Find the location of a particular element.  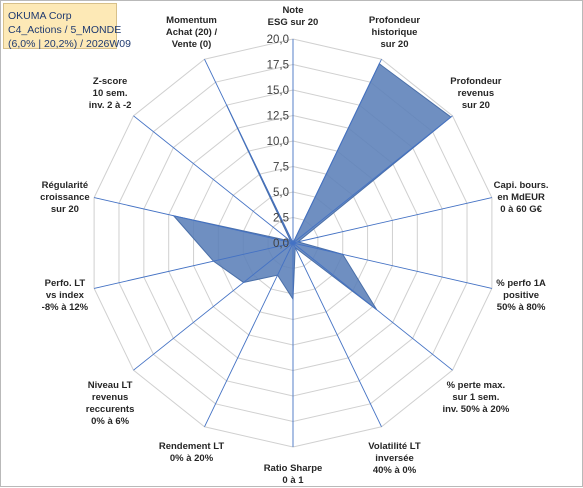

axis-label-line: Ratio Sharpe is located at coordinates (293, 468).